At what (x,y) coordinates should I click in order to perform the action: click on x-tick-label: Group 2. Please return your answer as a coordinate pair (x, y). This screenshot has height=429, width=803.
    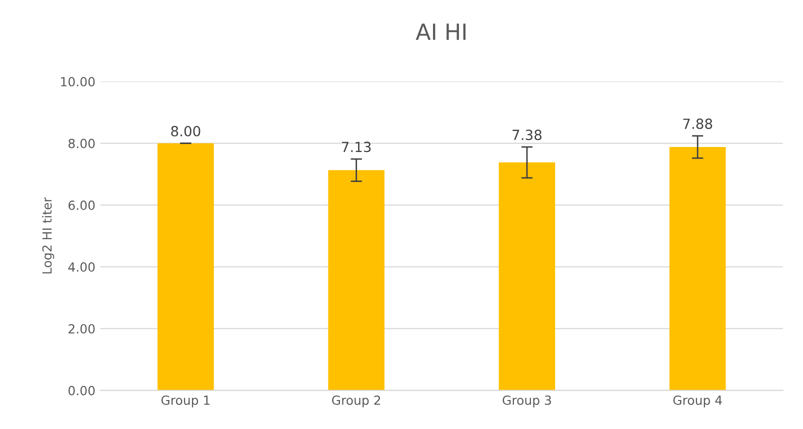
    Looking at the image, I should click on (356, 401).